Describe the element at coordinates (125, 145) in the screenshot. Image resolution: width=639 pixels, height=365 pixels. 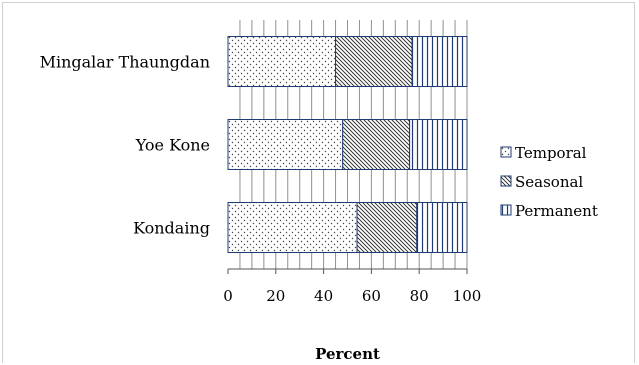
I see `category-labels: Mingalar Thaungdan Yoe Kone Kondaing` at that location.